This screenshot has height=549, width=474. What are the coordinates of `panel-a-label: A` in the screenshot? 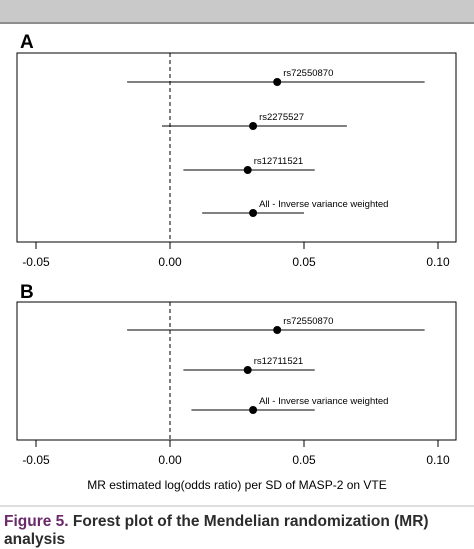 It's located at (27, 42).